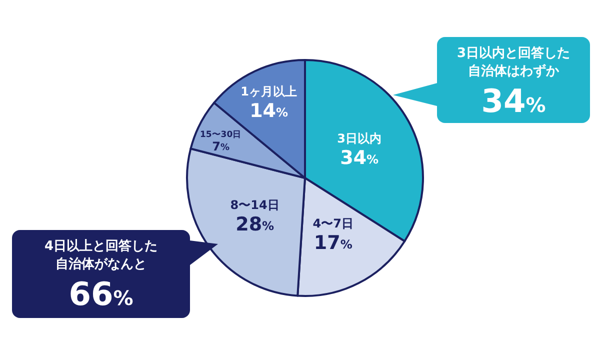  I want to click on slice-label: 15〜30日, so click(221, 134).